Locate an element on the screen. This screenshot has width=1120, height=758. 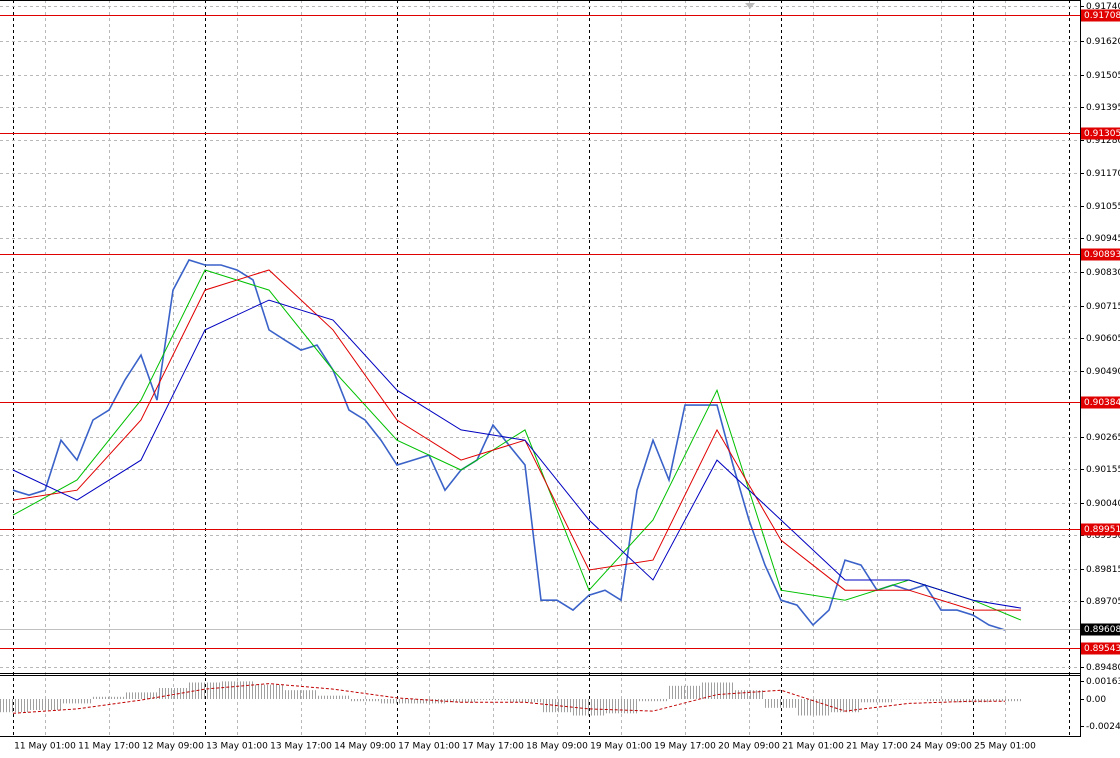
x-tick-label: 14 May 09:00 is located at coordinates (365, 747).